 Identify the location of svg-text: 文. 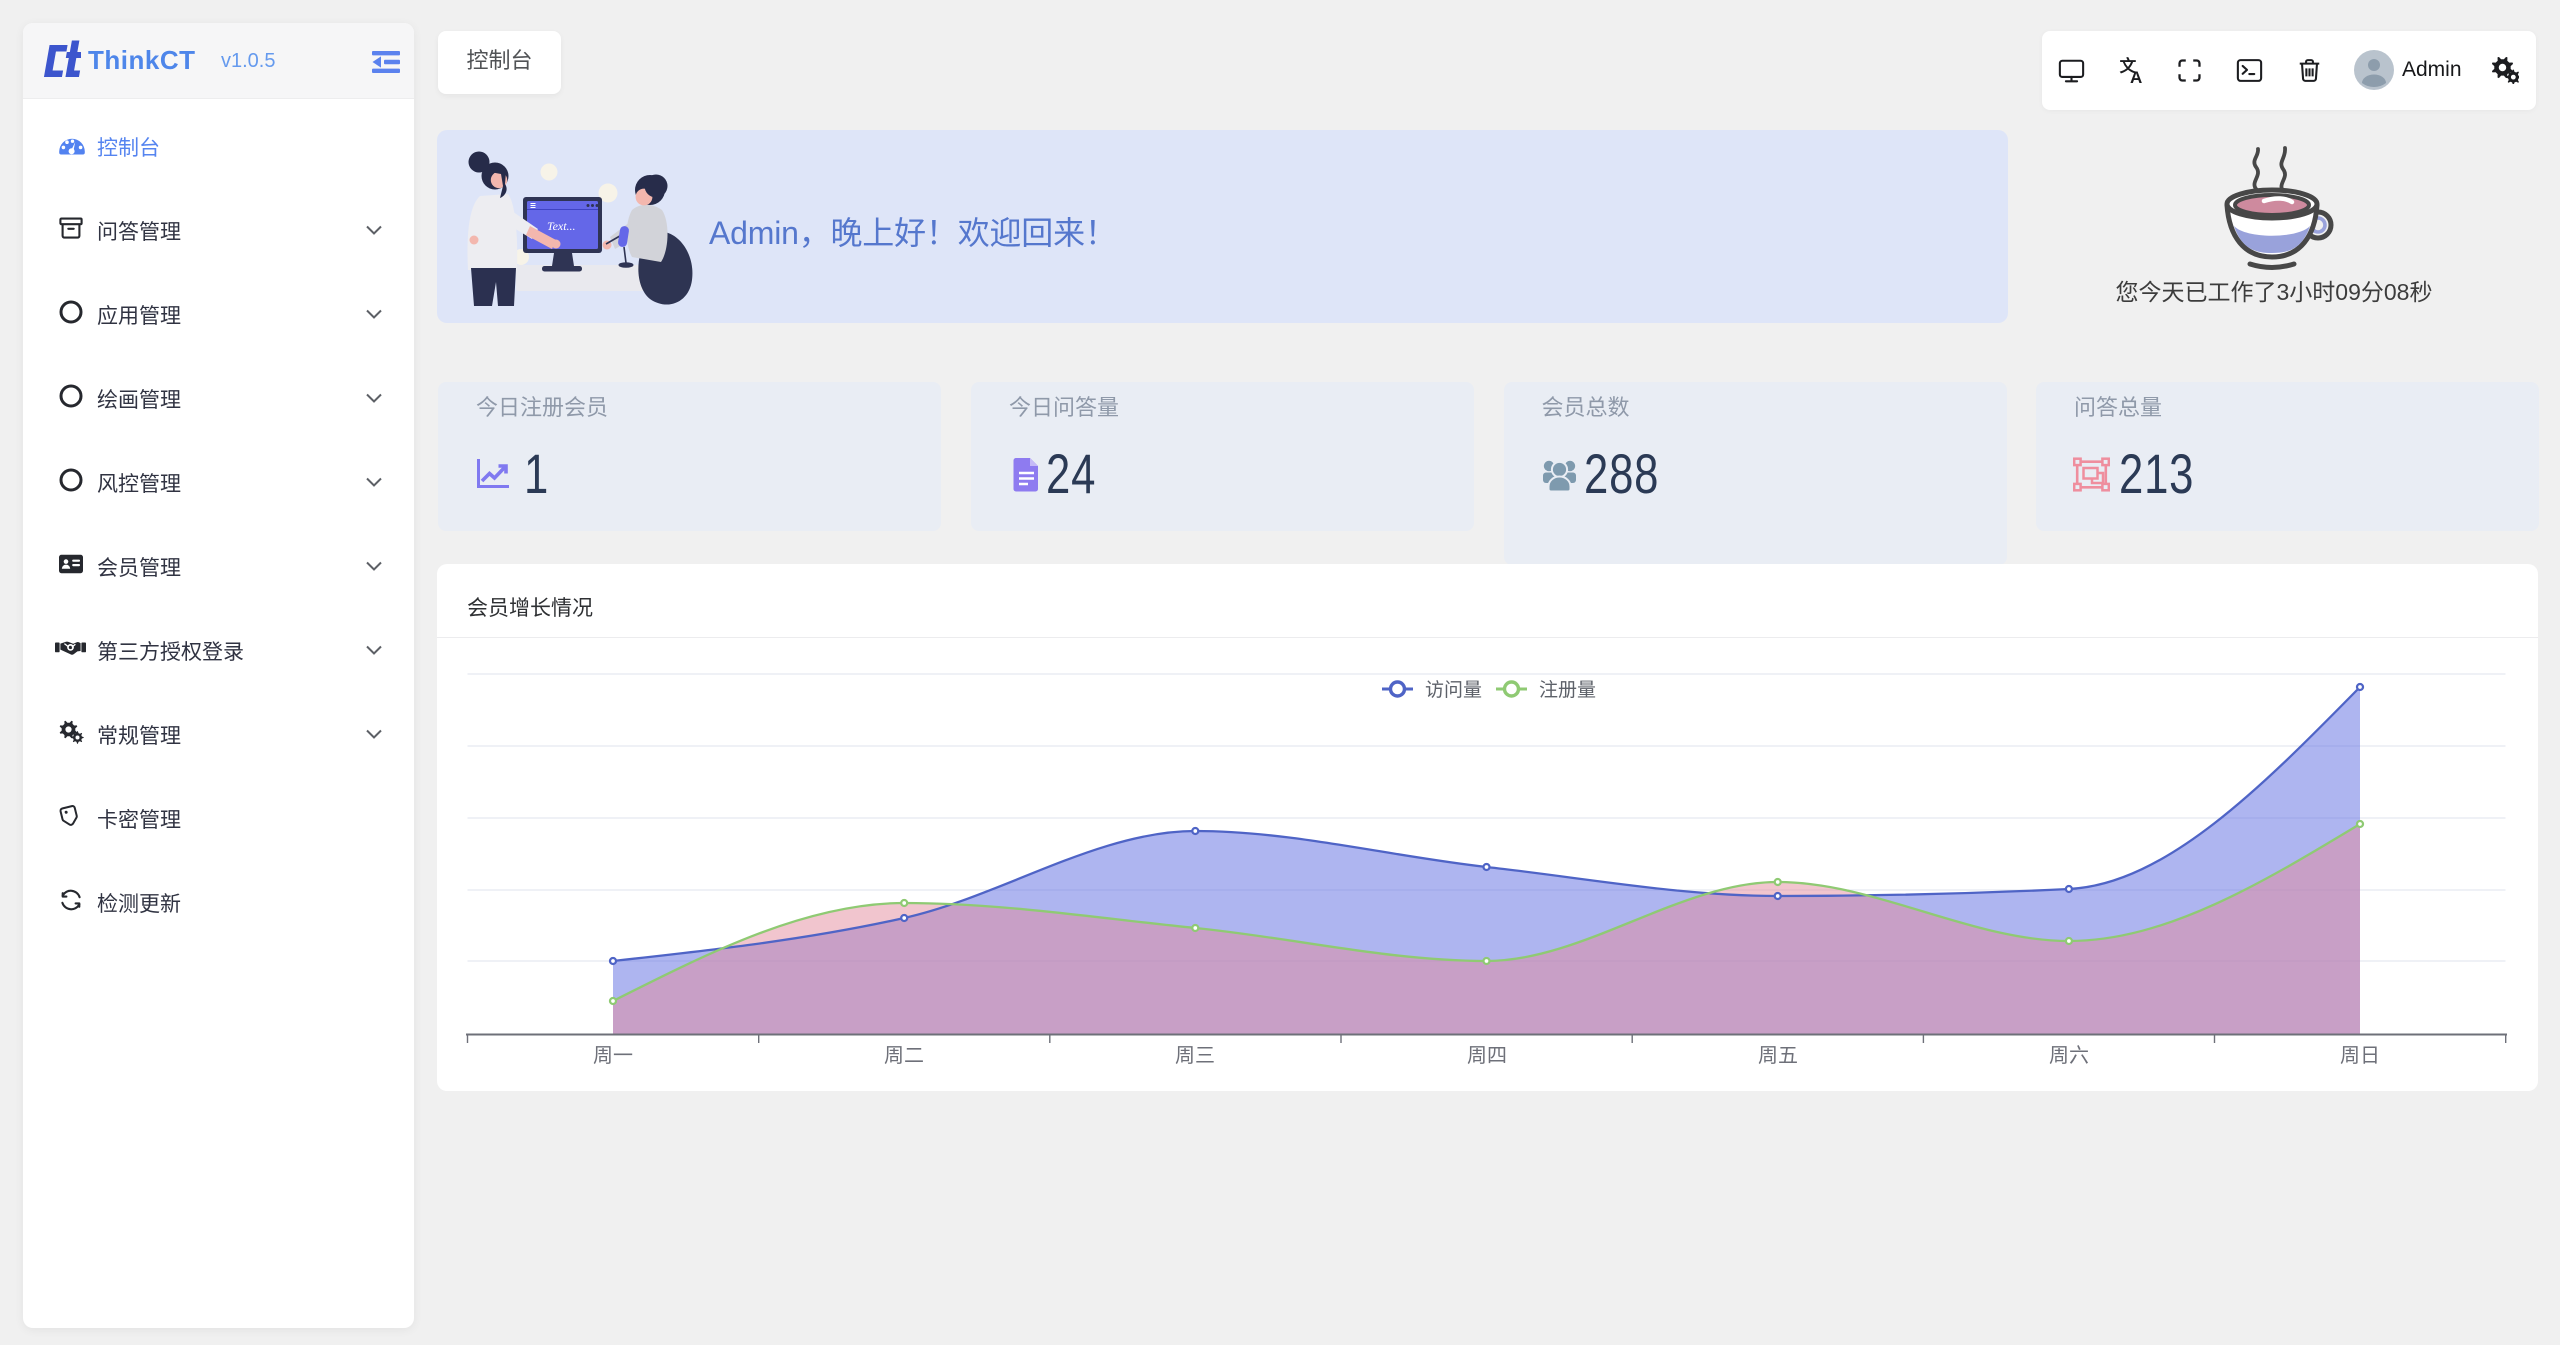
(2128, 66).